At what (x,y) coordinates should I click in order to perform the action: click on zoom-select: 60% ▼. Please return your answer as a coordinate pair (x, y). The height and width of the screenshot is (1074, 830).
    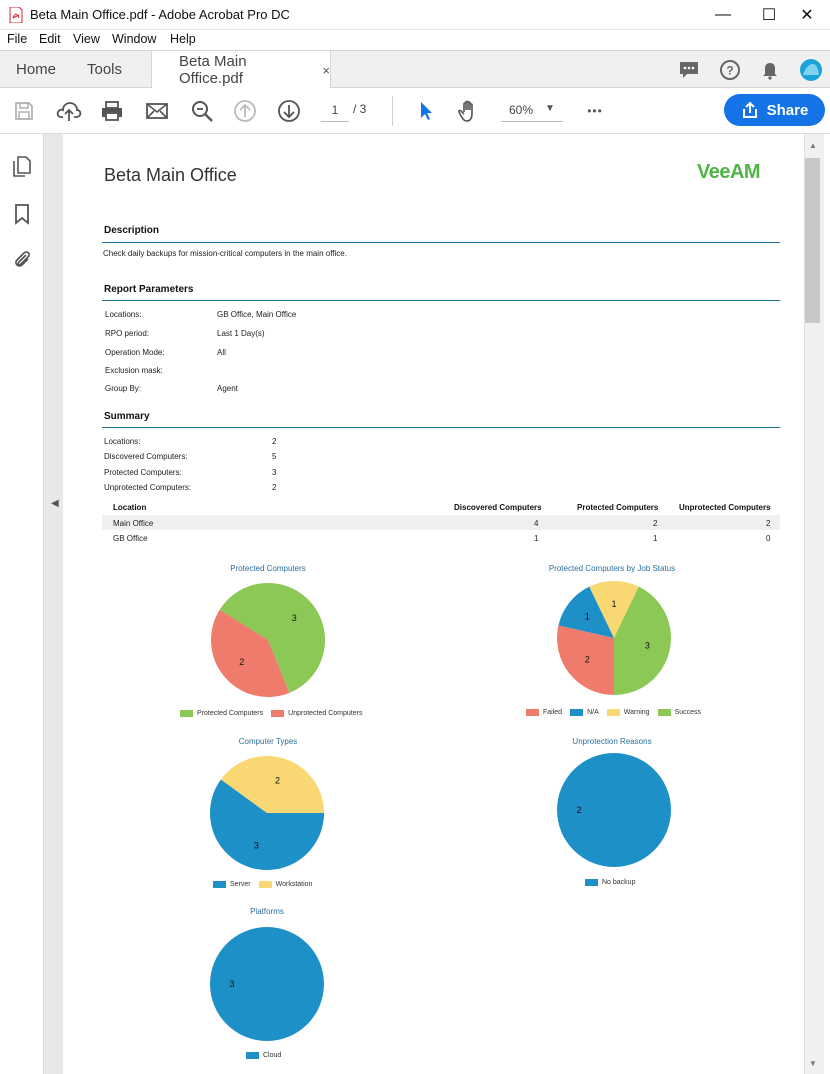
    Looking at the image, I should click on (532, 111).